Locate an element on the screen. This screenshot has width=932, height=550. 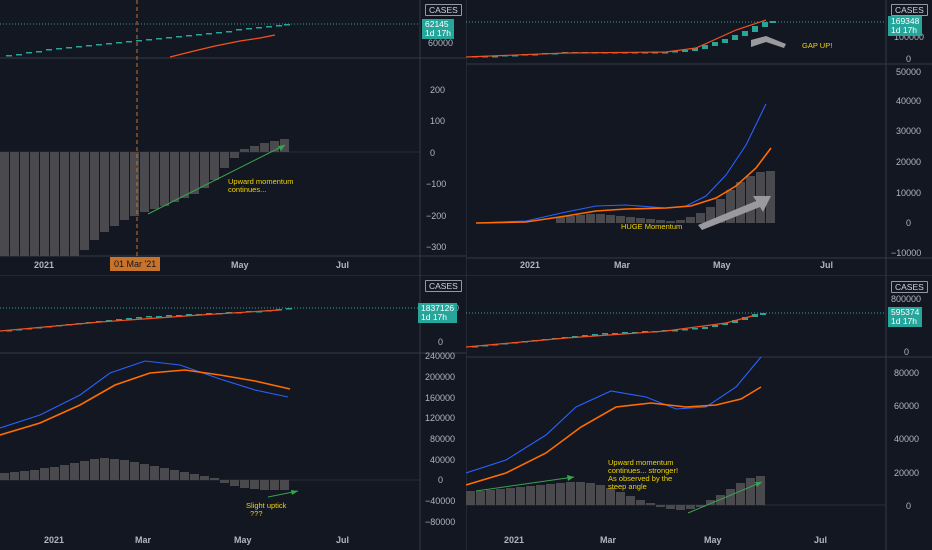
annotation-text-1: Slight uptick is located at coordinates (266, 505).